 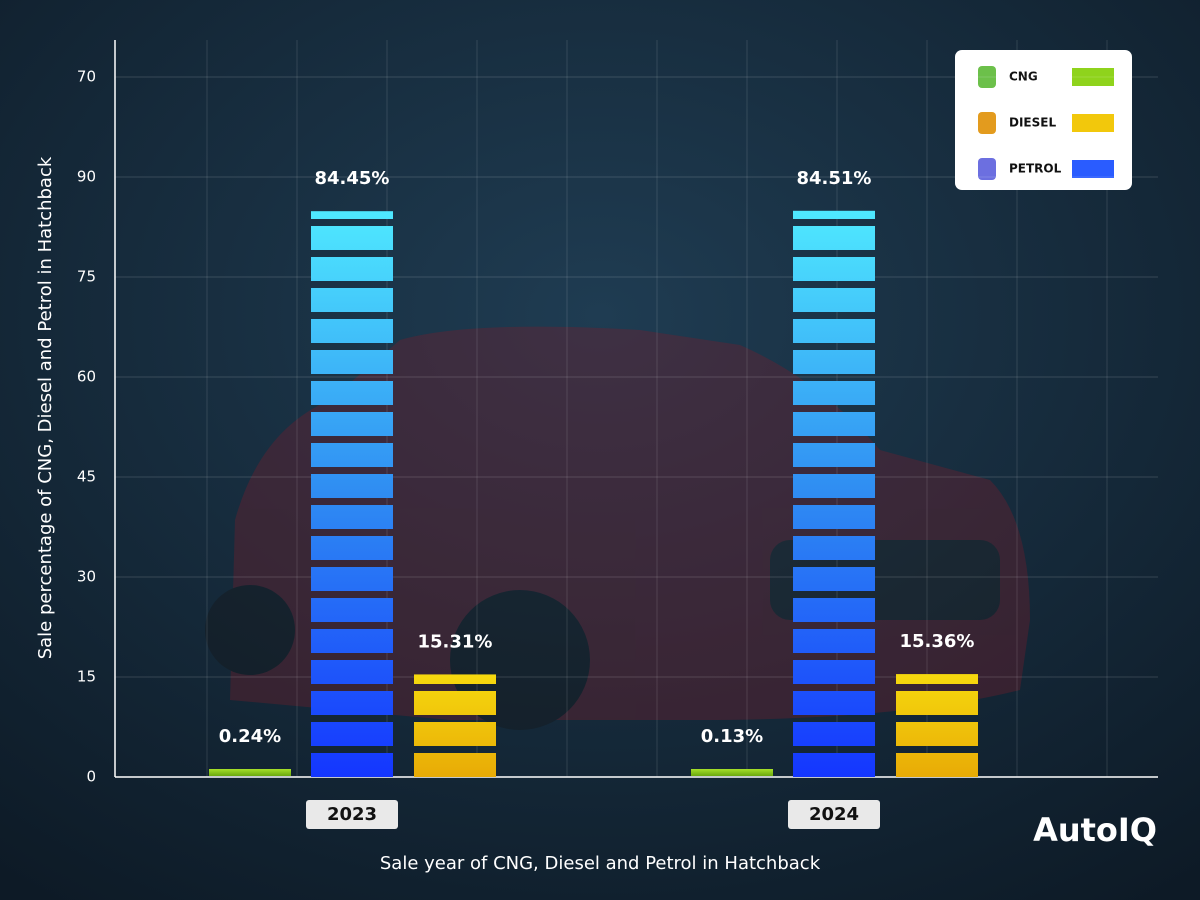 I want to click on y-tick-label: 45, so click(x=86, y=477).